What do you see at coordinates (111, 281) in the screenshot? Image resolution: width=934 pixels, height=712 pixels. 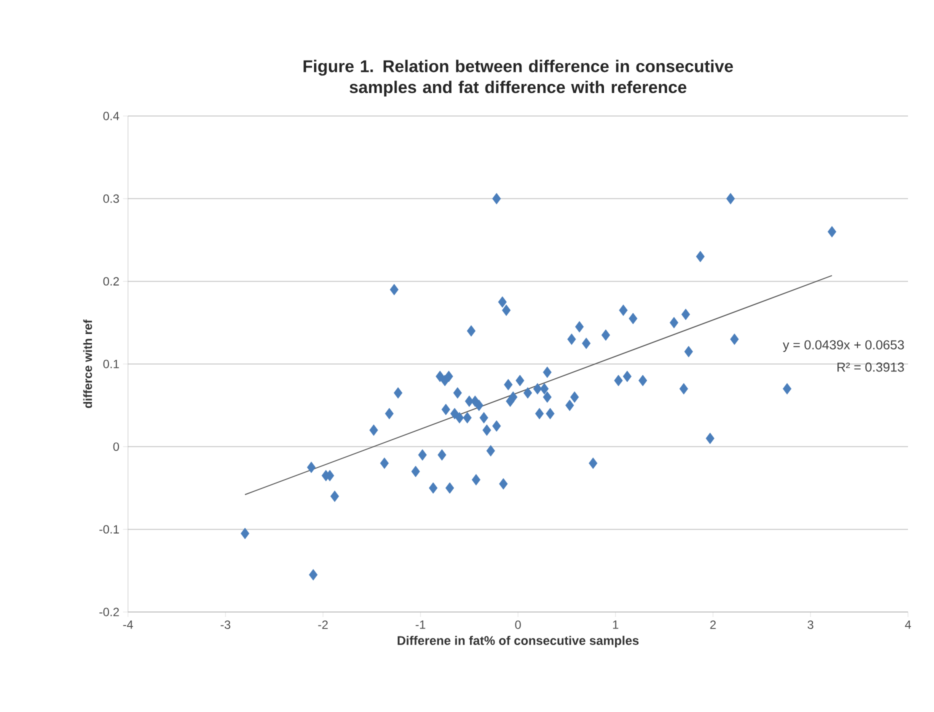 I see `y-tick-label: 0.2` at bounding box center [111, 281].